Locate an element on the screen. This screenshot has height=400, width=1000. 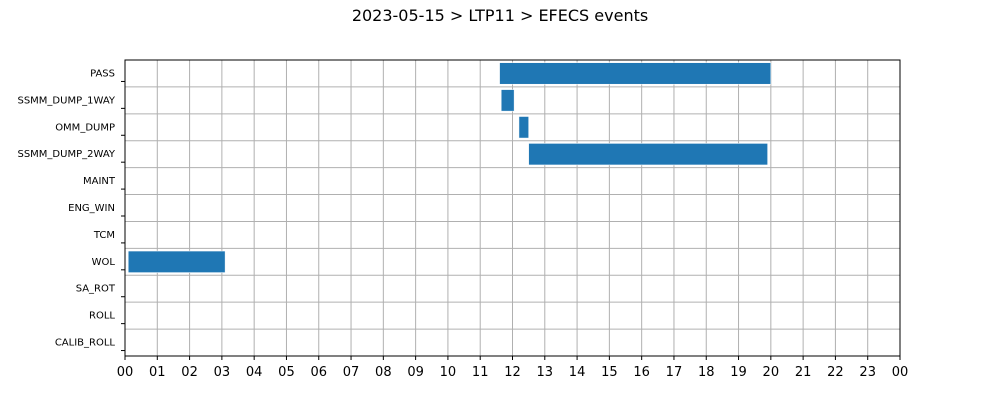
x-tick-label: 21 is located at coordinates (803, 372).